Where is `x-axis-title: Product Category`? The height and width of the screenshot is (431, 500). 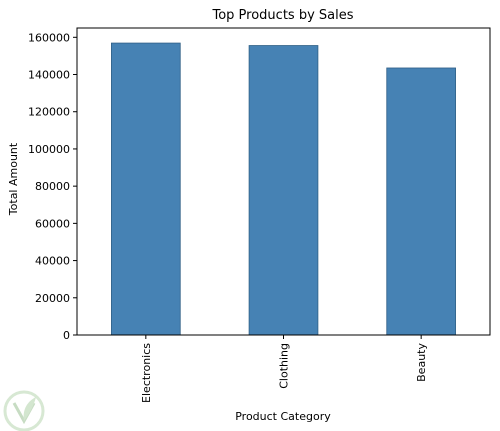 x-axis-title: Product Category is located at coordinates (283, 416).